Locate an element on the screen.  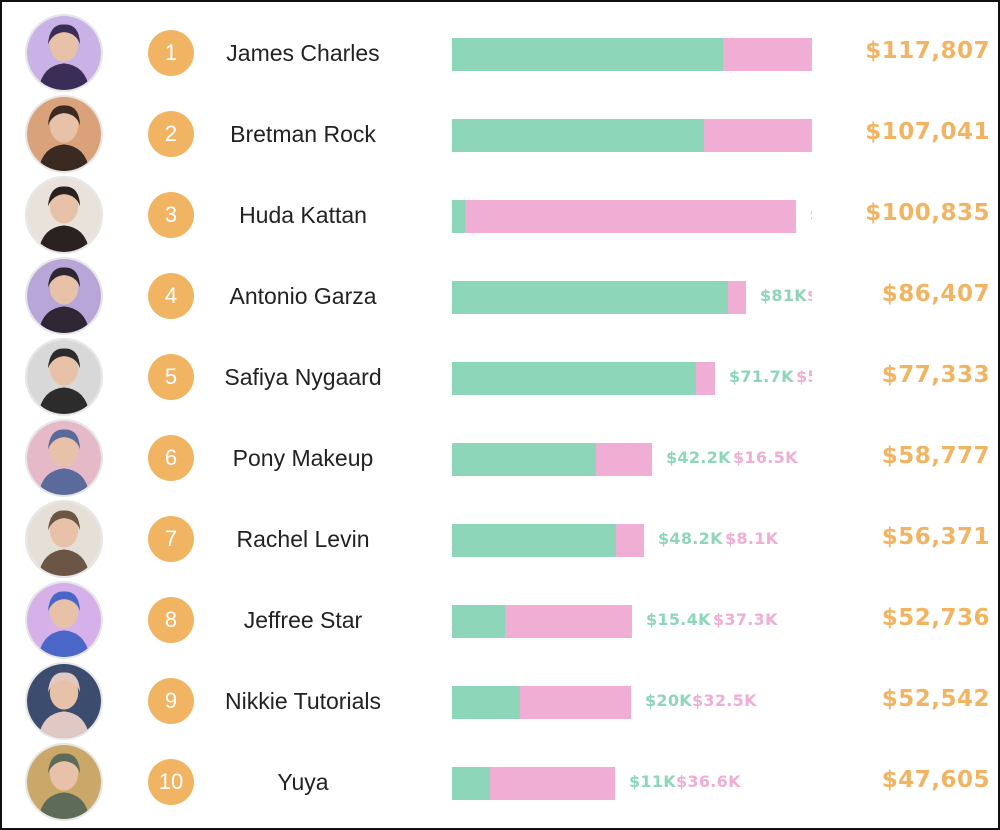
bar-label-pink: $5.4K is located at coordinates (809, 295).